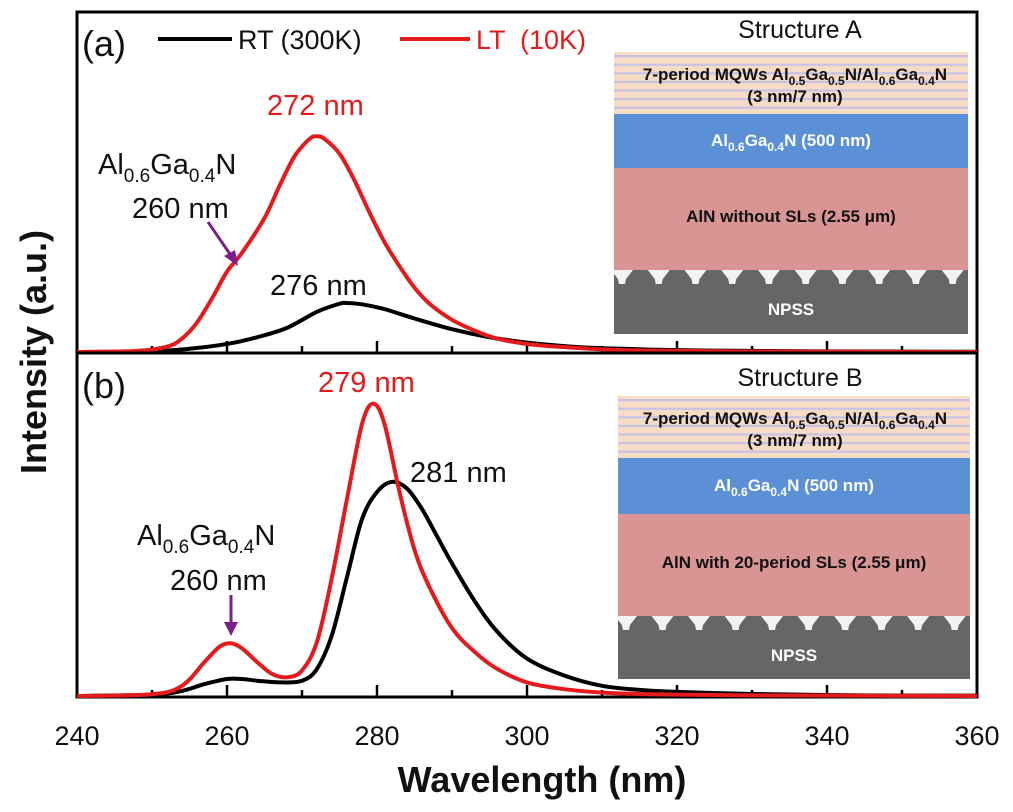  What do you see at coordinates (218, 581) in the screenshot?
I see `panel-b-shoulder-wavelength: 260 nm` at bounding box center [218, 581].